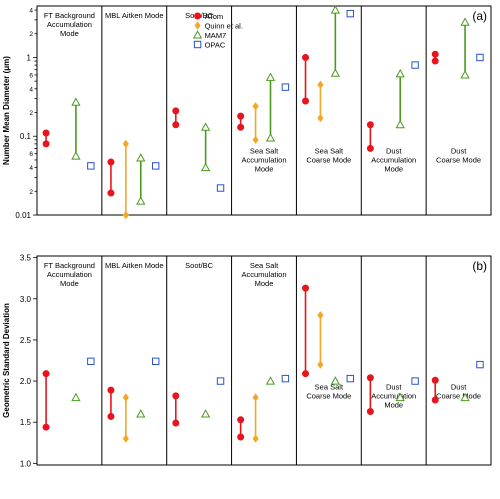  What do you see at coordinates (199, 265) in the screenshot?
I see `region-label-line: Soot/BC` at bounding box center [199, 265].